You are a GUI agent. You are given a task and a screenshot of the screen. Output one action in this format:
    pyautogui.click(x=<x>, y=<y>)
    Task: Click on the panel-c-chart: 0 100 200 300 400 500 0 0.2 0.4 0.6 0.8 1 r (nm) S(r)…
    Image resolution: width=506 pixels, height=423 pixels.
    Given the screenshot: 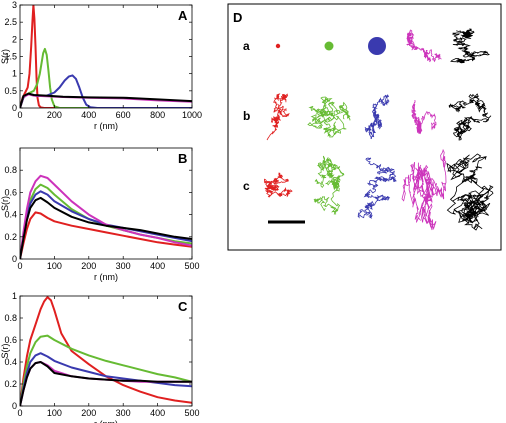 What is the action you would take?
    pyautogui.click(x=100, y=357)
    